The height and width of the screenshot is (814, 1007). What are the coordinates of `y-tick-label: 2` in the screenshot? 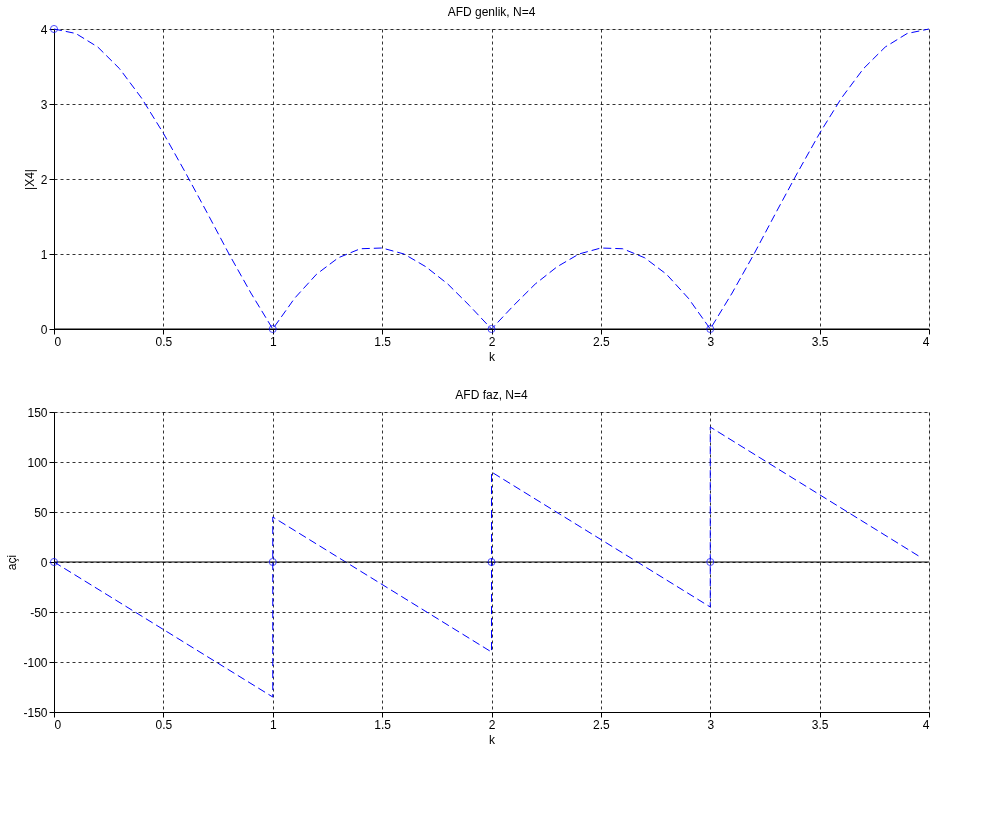 It's located at (44, 179).